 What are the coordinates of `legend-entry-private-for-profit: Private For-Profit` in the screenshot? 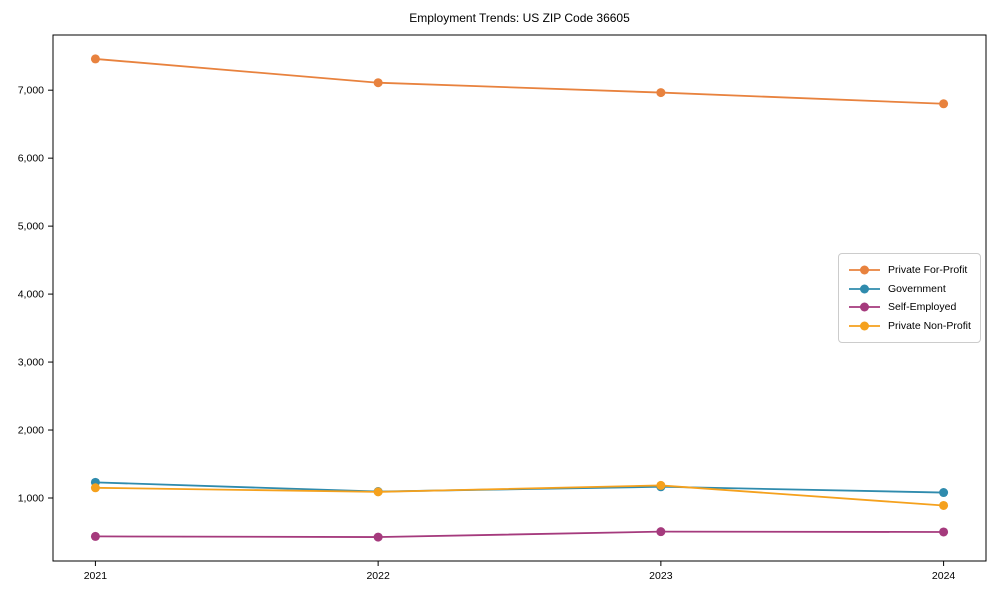 It's located at (909, 270).